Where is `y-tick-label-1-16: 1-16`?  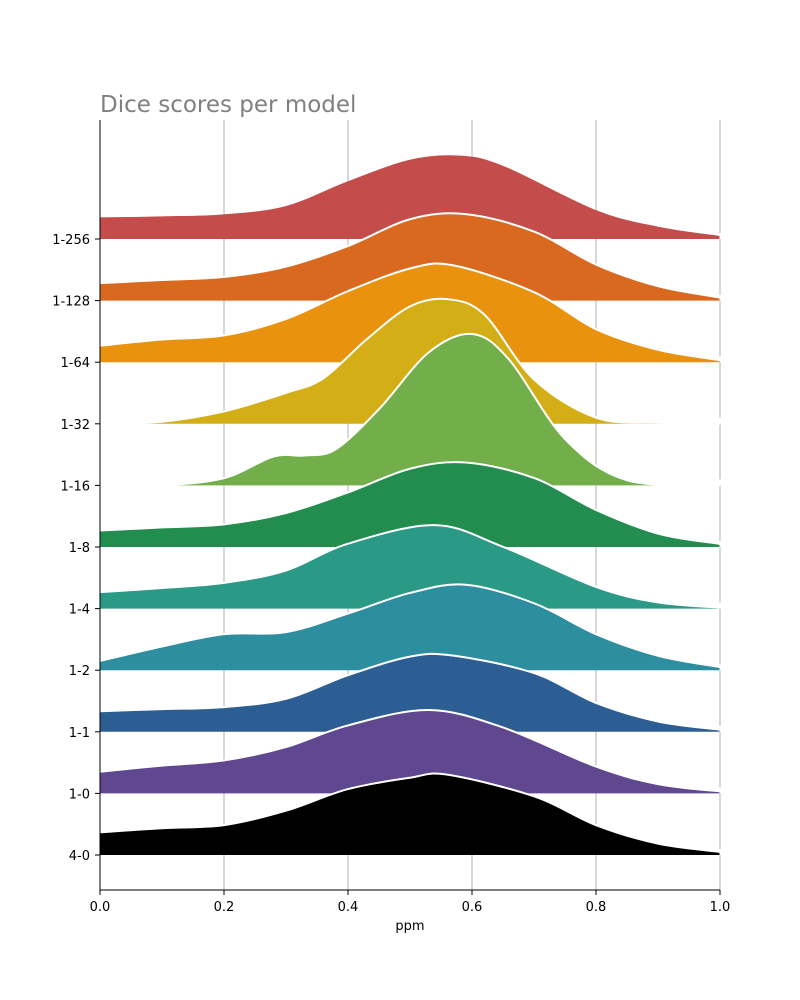
y-tick-label-1-16: 1-16 is located at coordinates (75, 486).